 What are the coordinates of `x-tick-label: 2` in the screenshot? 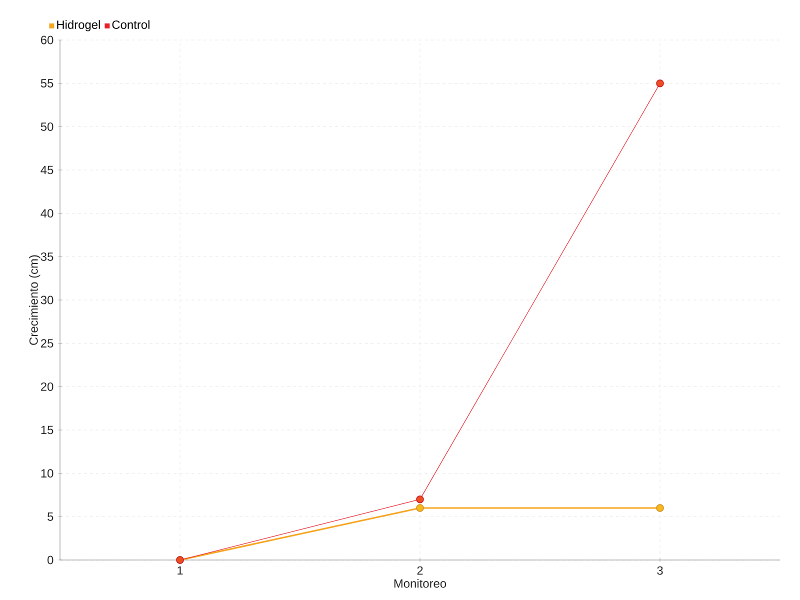 It's located at (420, 570).